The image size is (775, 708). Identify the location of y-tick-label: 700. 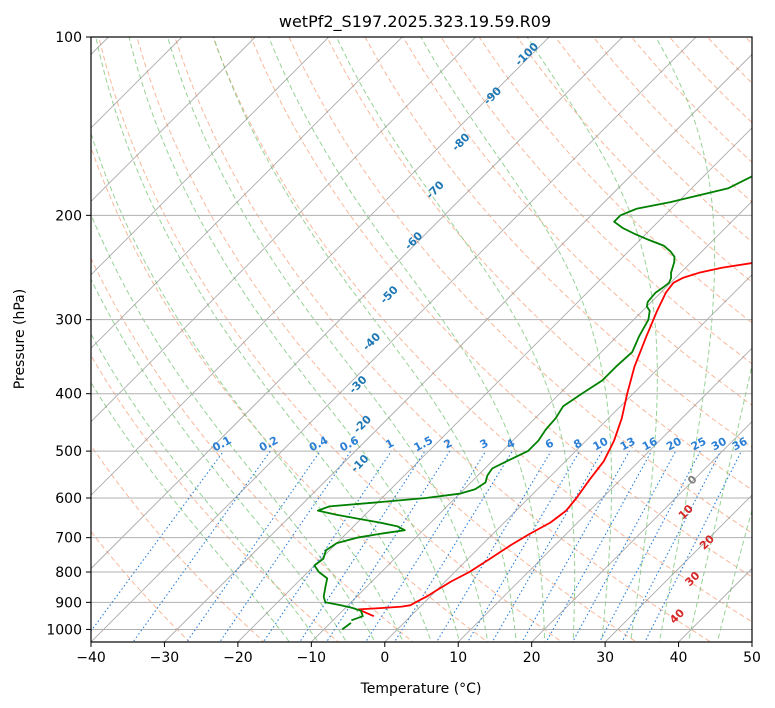
(68, 539).